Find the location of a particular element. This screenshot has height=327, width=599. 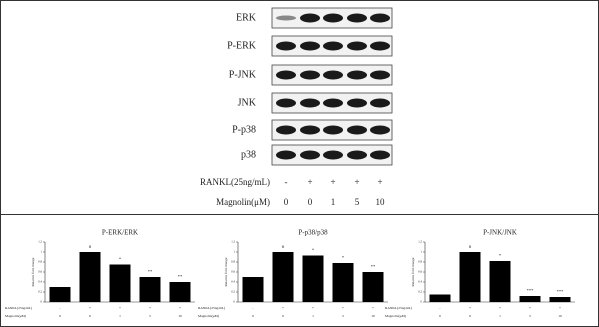

protein-label: P-ERK is located at coordinates (242, 45).